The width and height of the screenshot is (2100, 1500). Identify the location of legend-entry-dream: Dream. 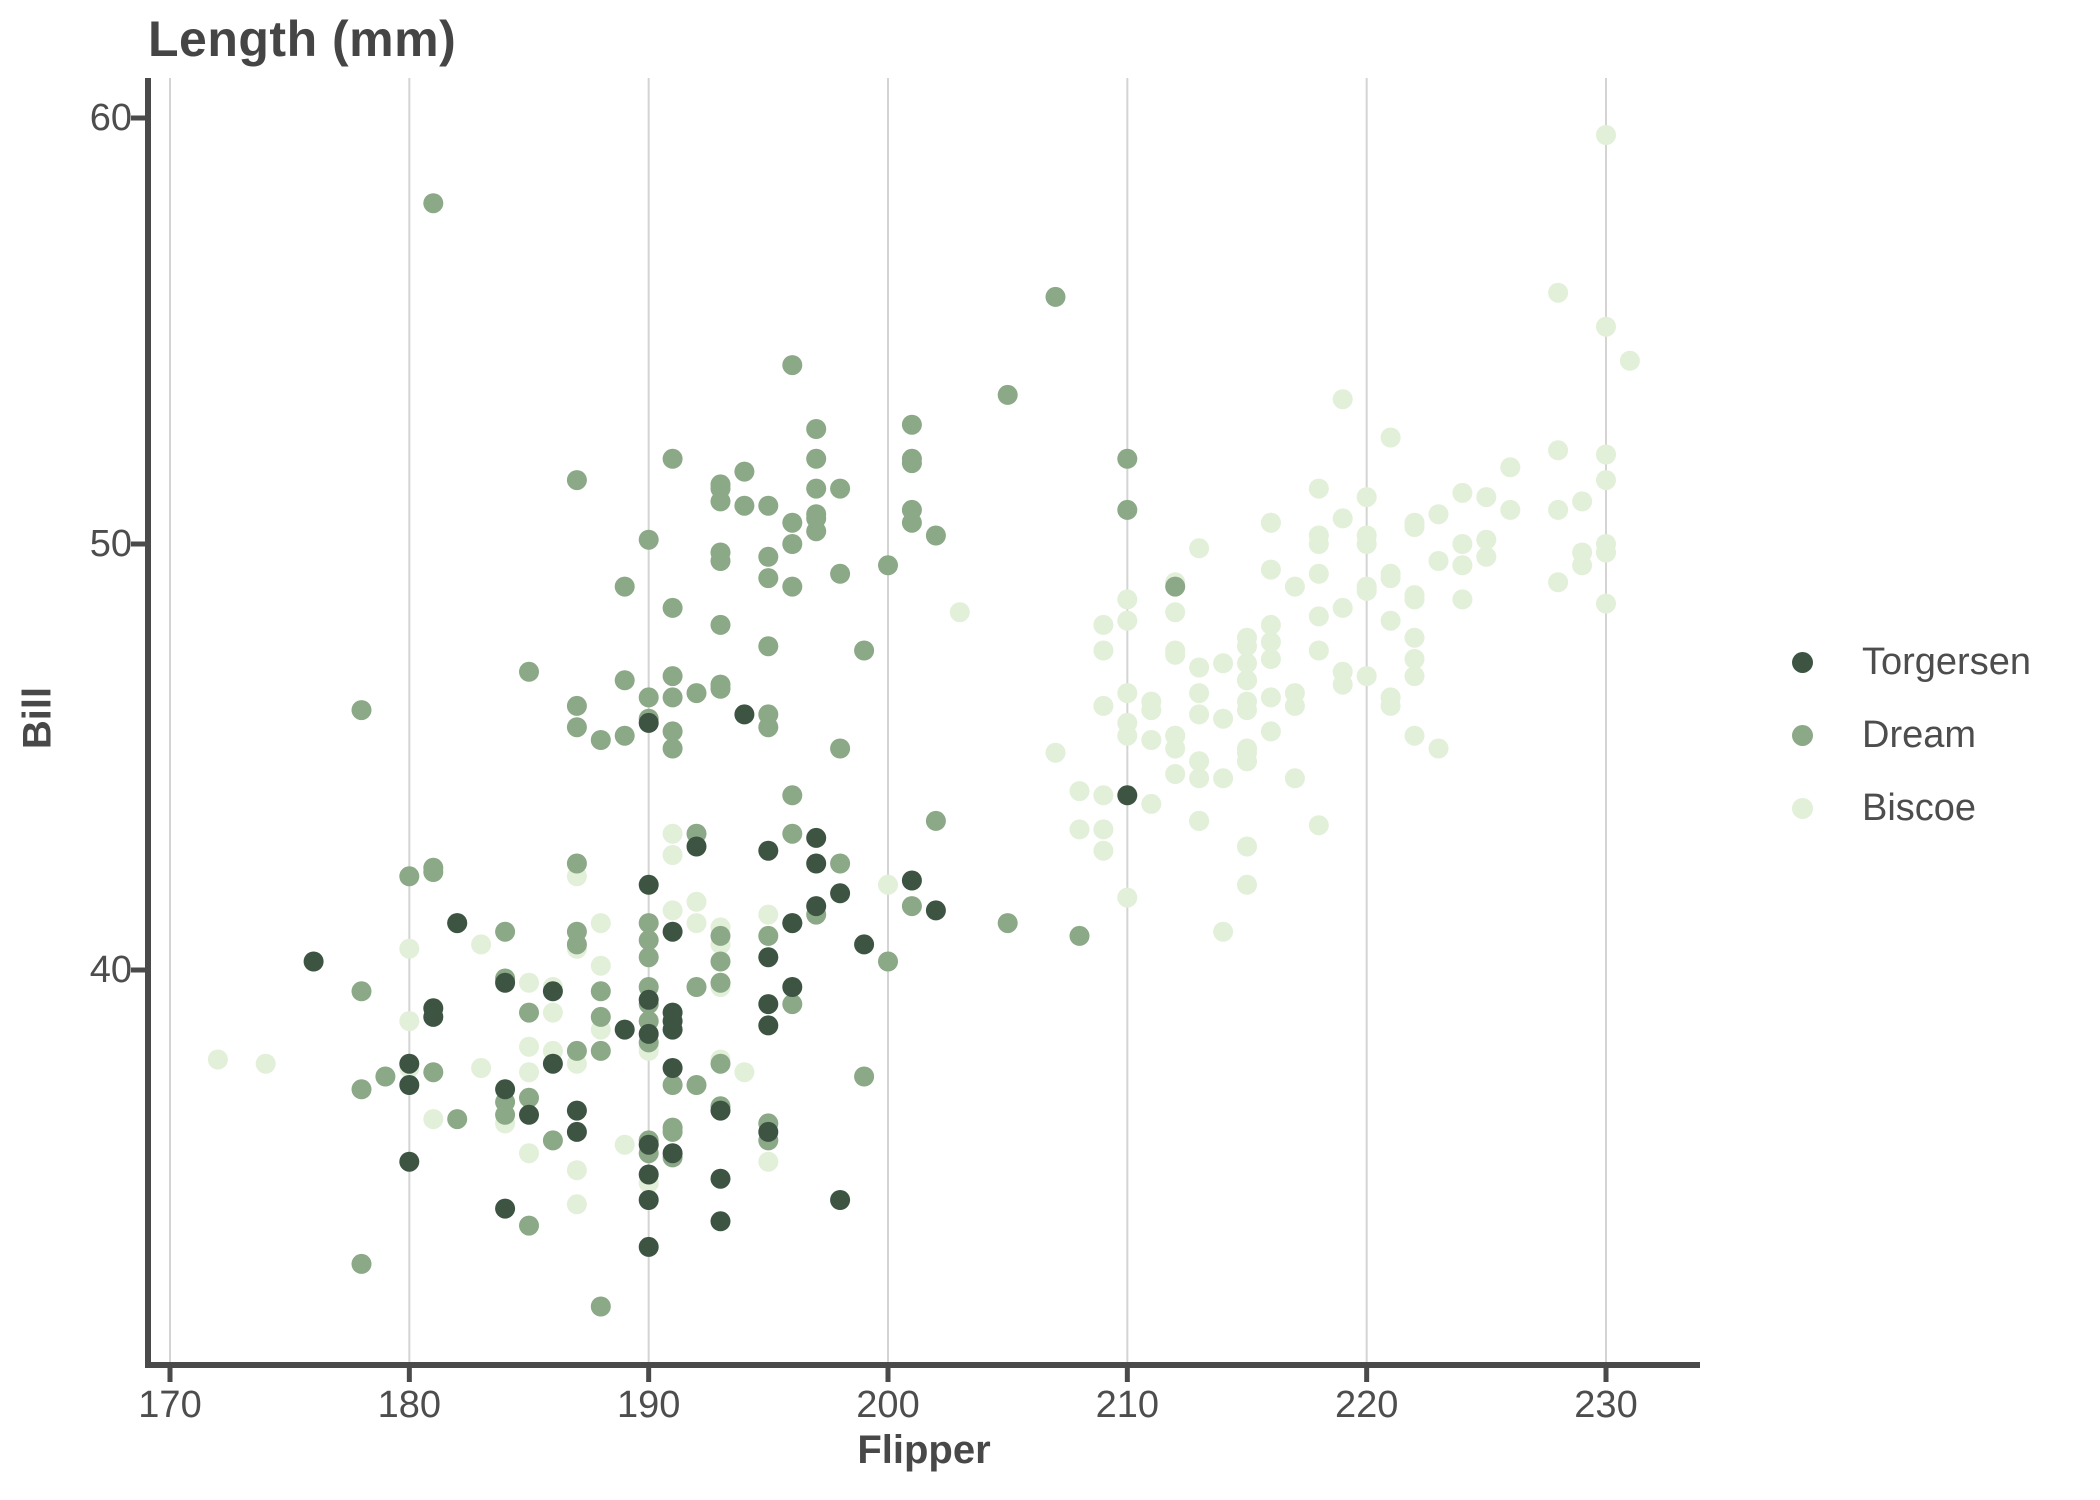
(1911, 735).